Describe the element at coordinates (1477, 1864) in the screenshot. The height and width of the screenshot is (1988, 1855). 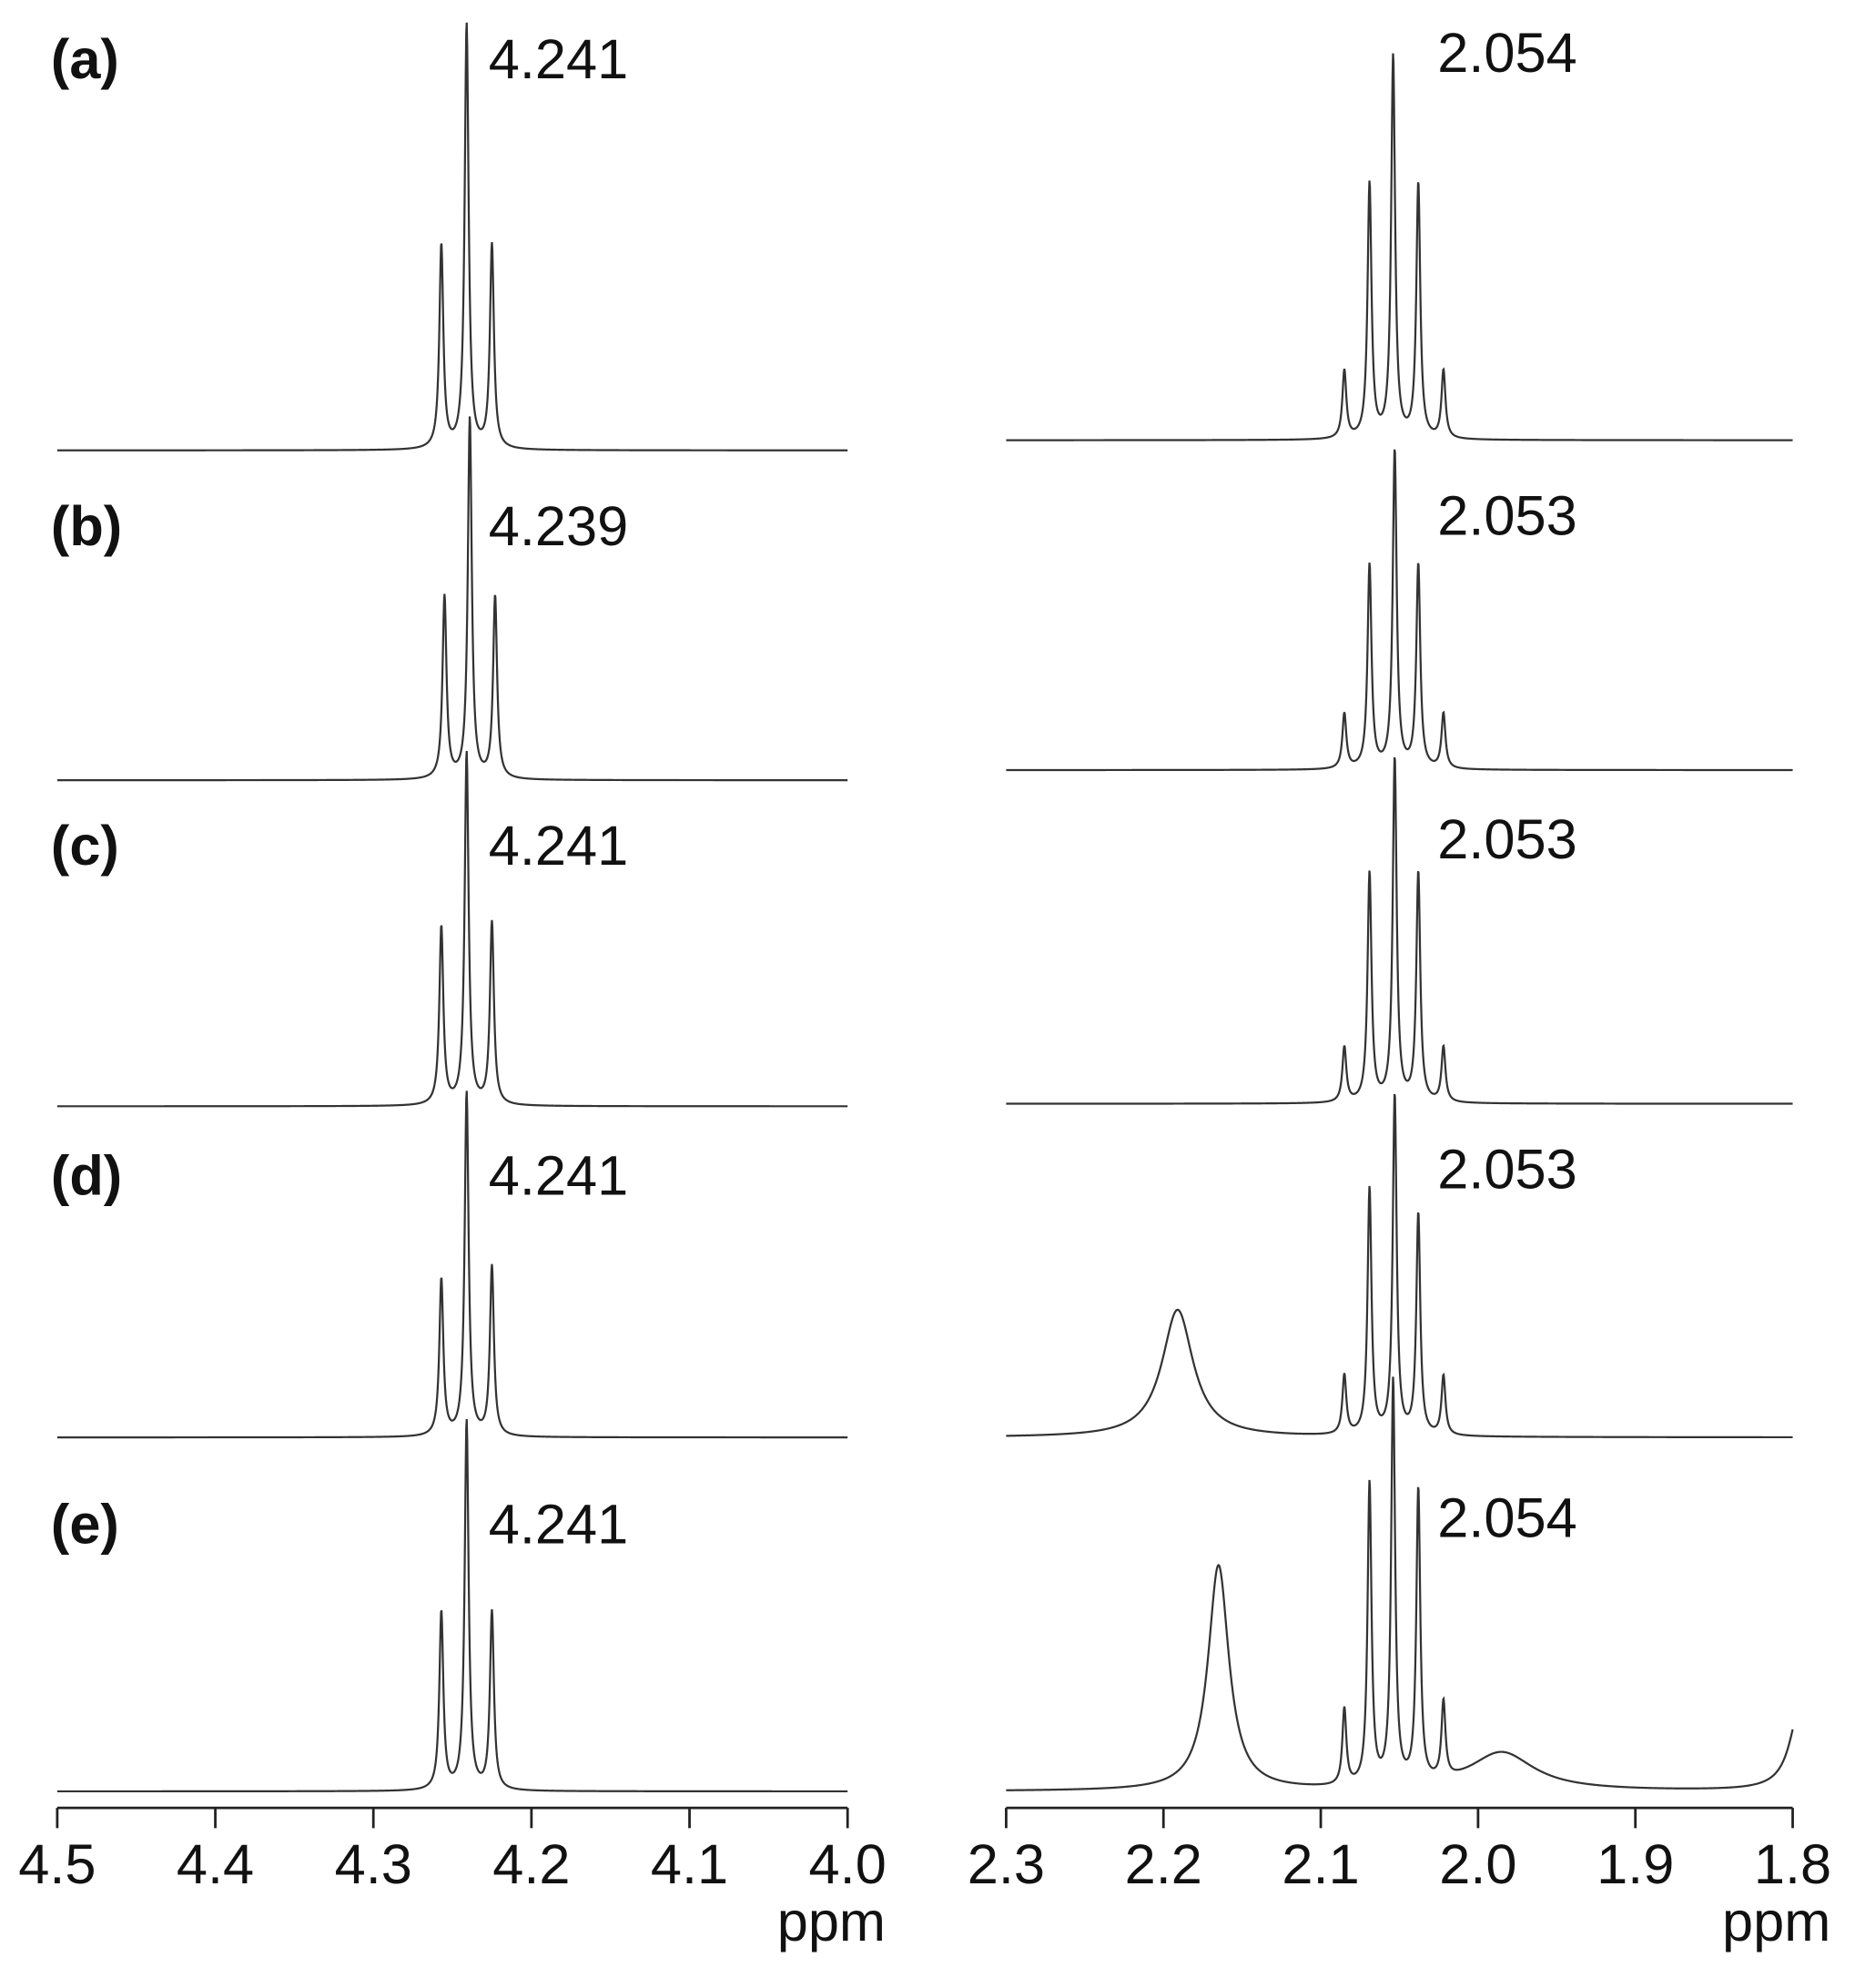
I see `x-tick-label: 2.0` at that location.